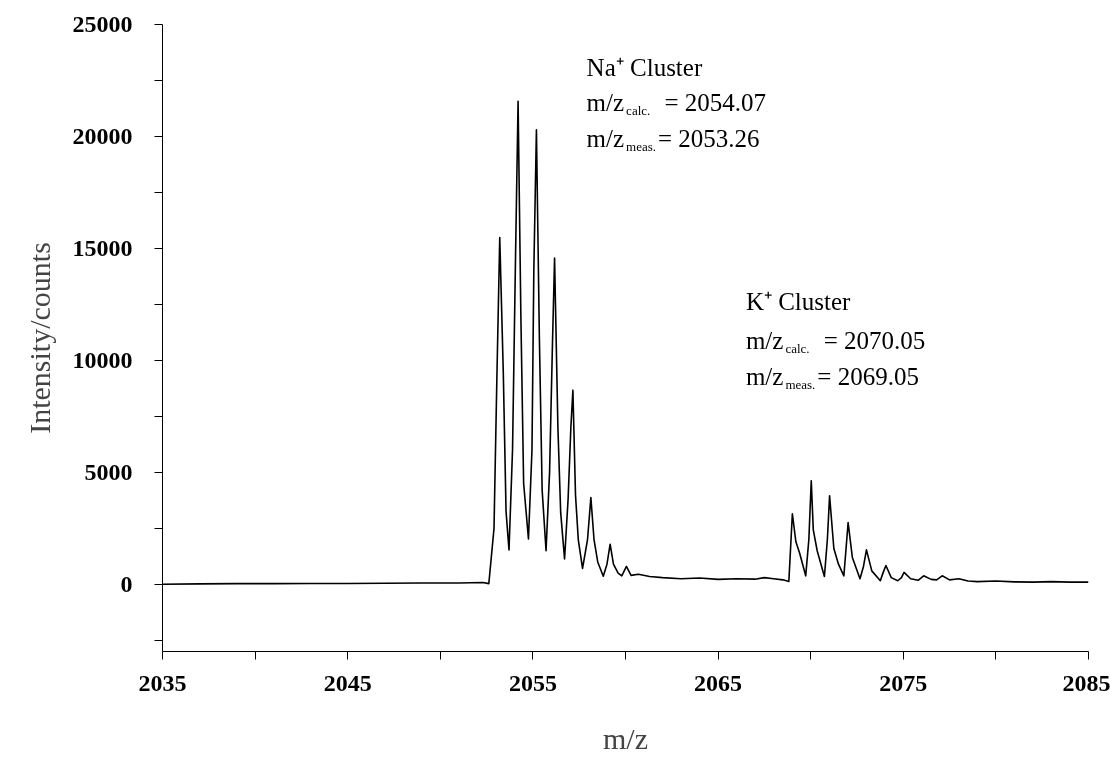 This screenshot has height=766, width=1110. Describe the element at coordinates (1086, 682) in the screenshot. I see `x-tick-label: 2085` at that location.